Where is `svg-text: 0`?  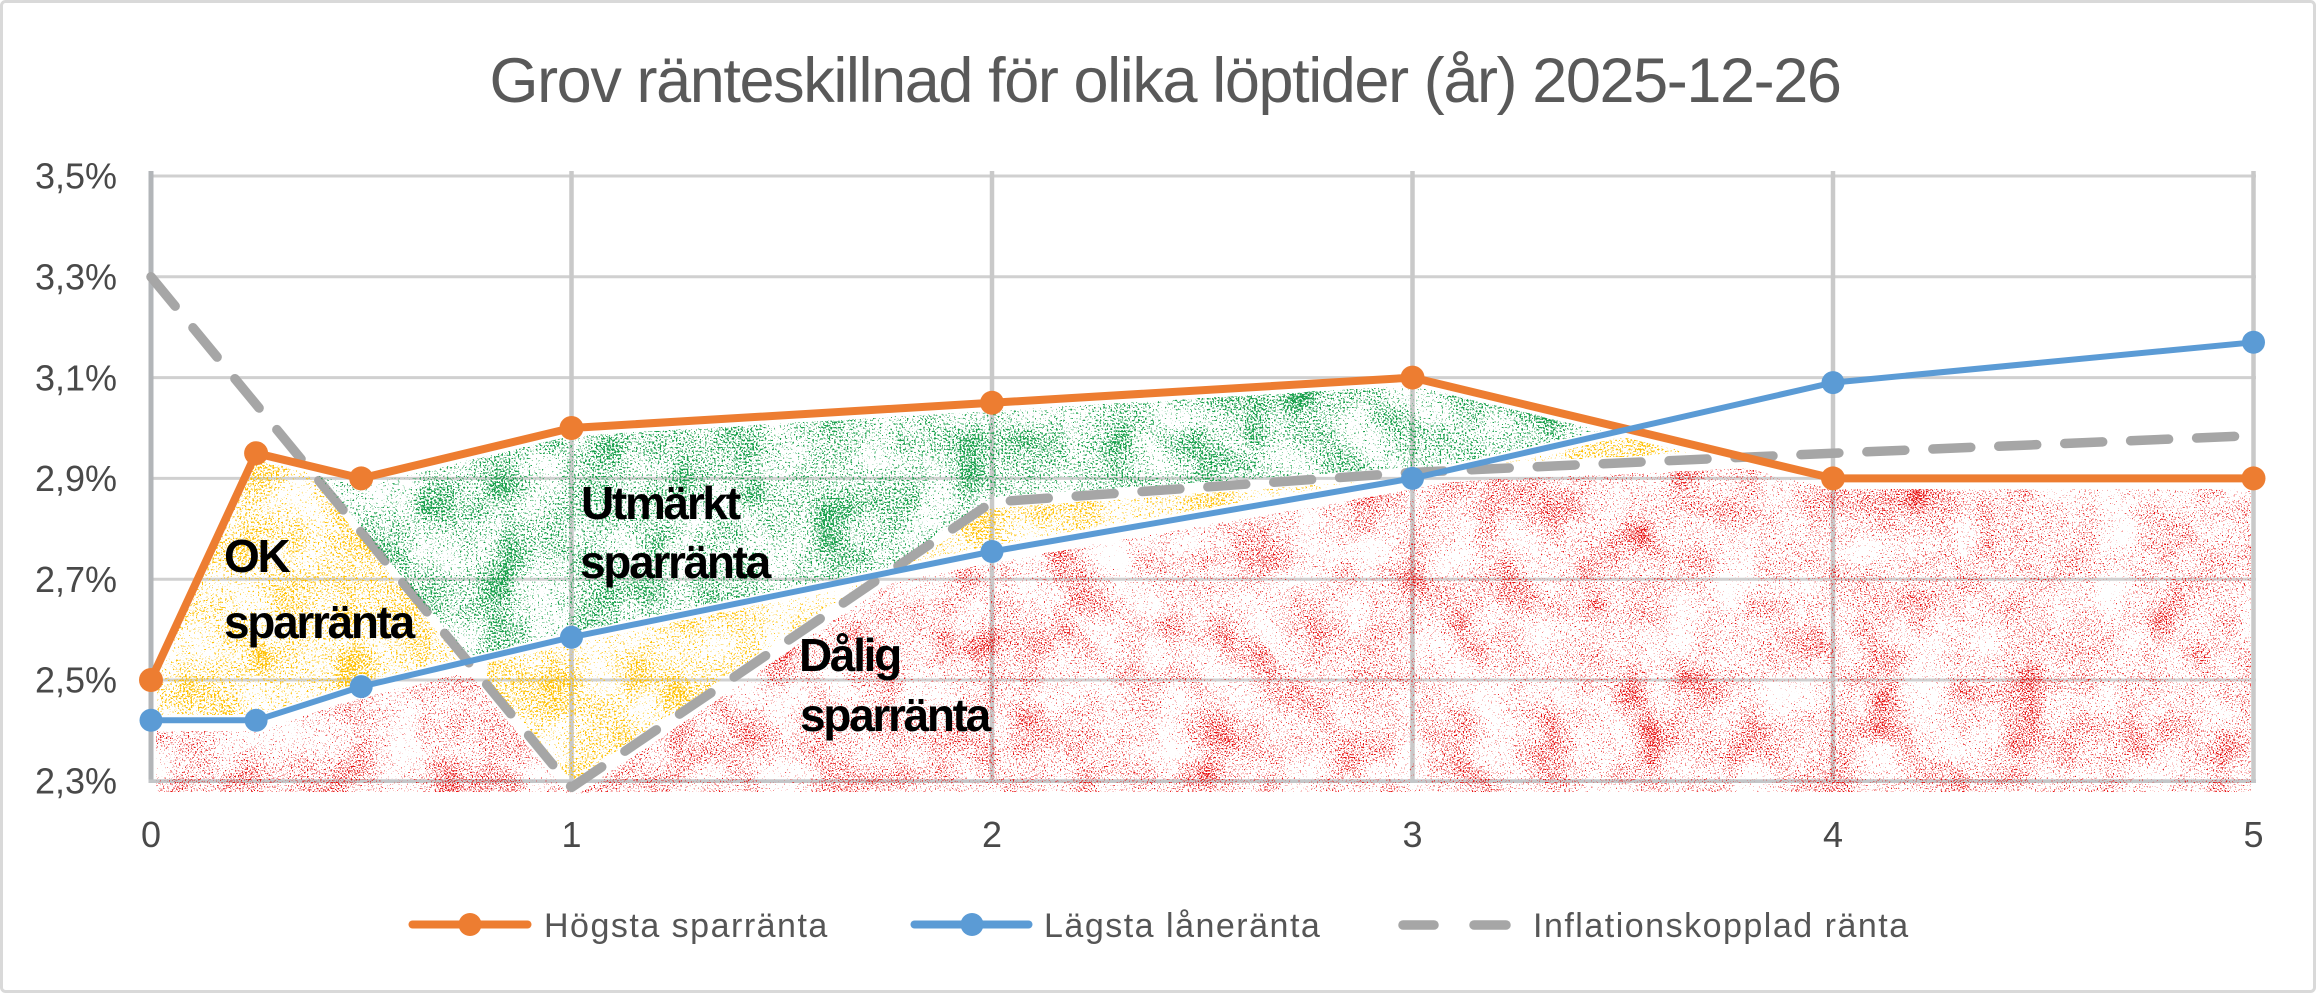 svg-text: 0 is located at coordinates (151, 834).